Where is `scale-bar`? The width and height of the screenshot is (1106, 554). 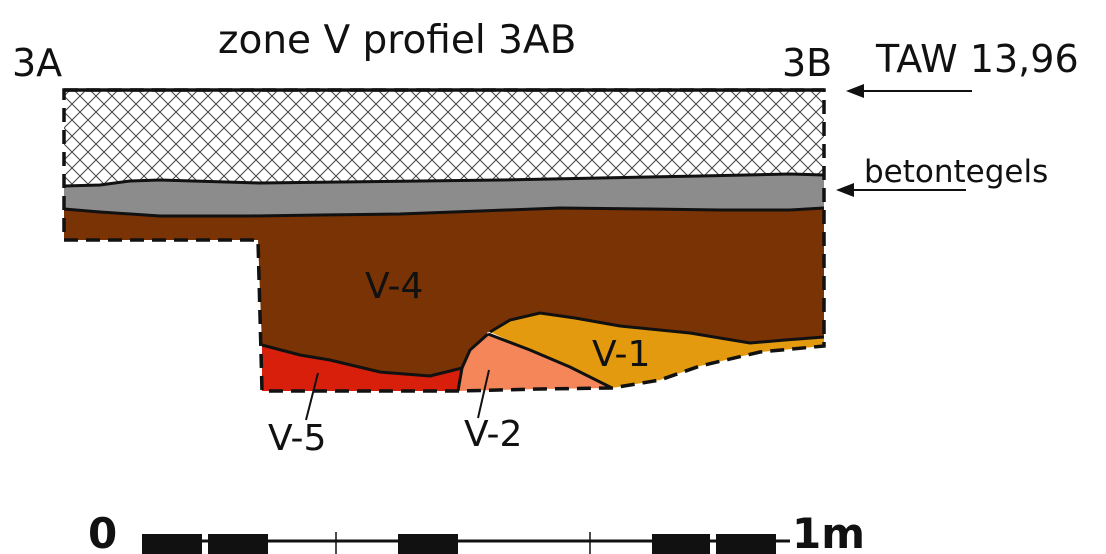 scale-bar is located at coordinates (466, 543).